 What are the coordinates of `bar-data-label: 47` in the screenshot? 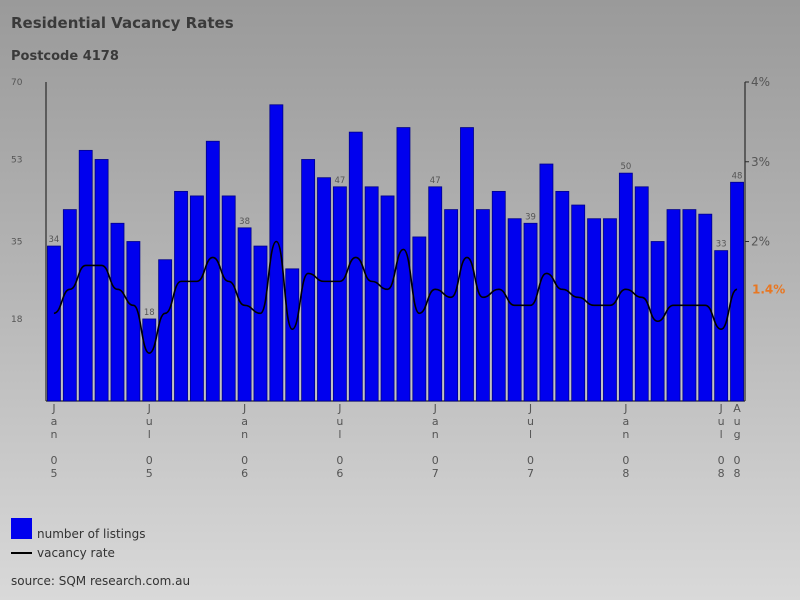 It's located at (435, 181).